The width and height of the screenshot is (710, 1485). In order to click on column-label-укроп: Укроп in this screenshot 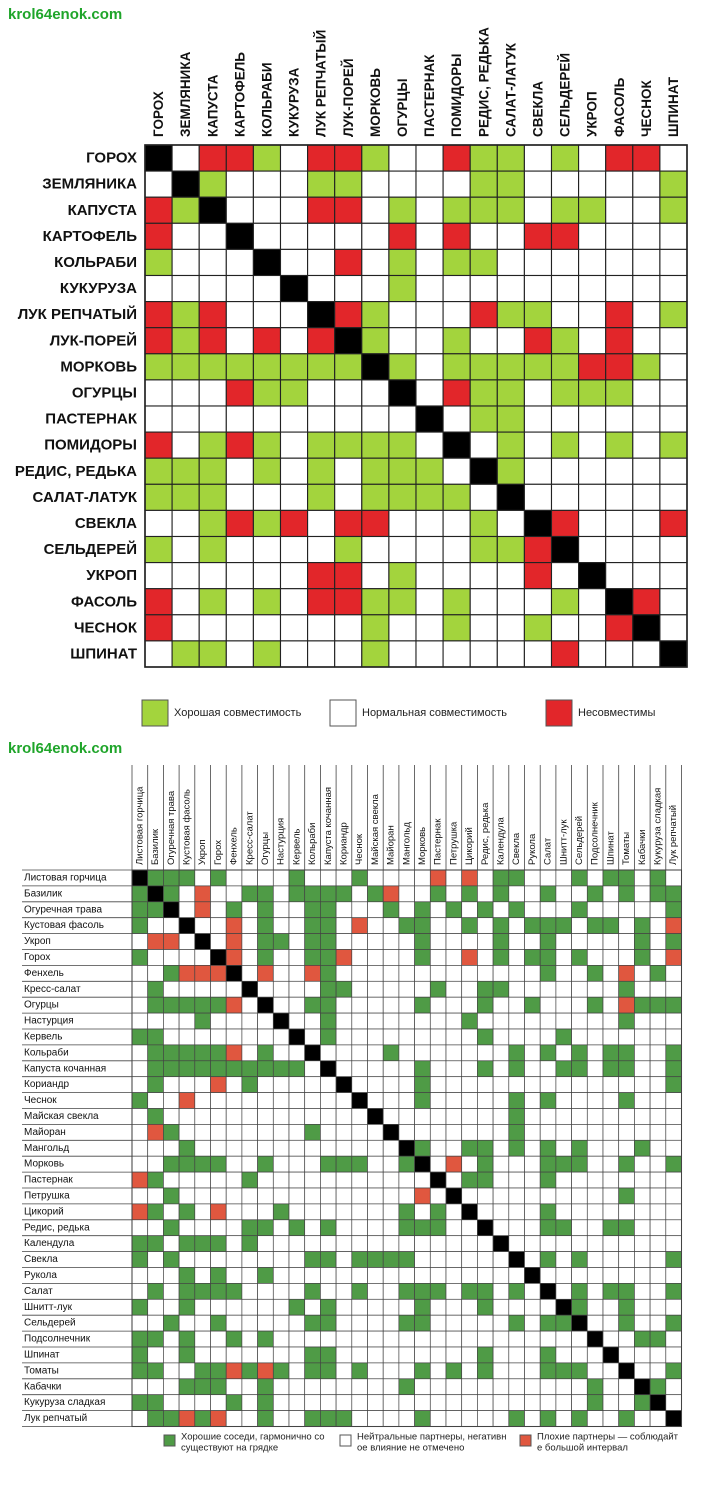, I will do `click(202, 852)`.